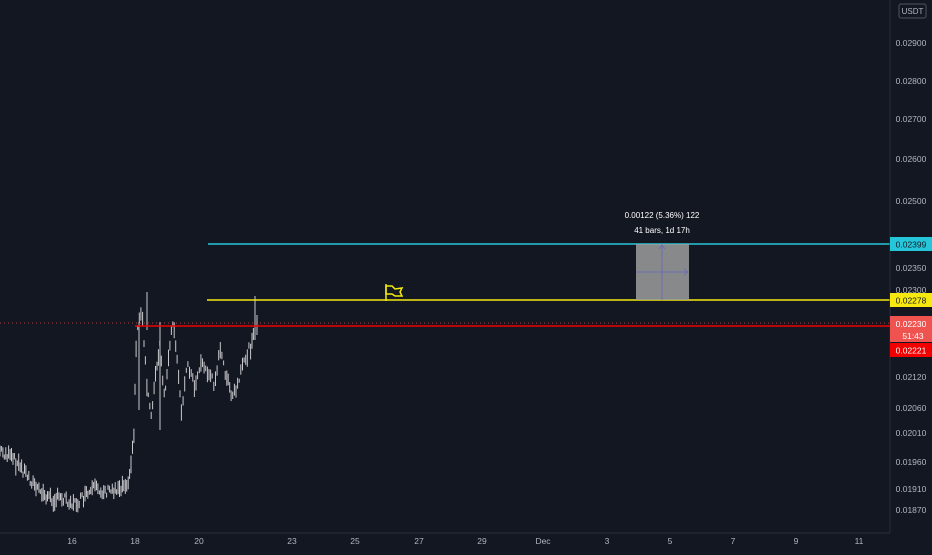 Image resolution: width=932 pixels, height=555 pixels. I want to click on price-tick-label: 0.02600, so click(911, 159).